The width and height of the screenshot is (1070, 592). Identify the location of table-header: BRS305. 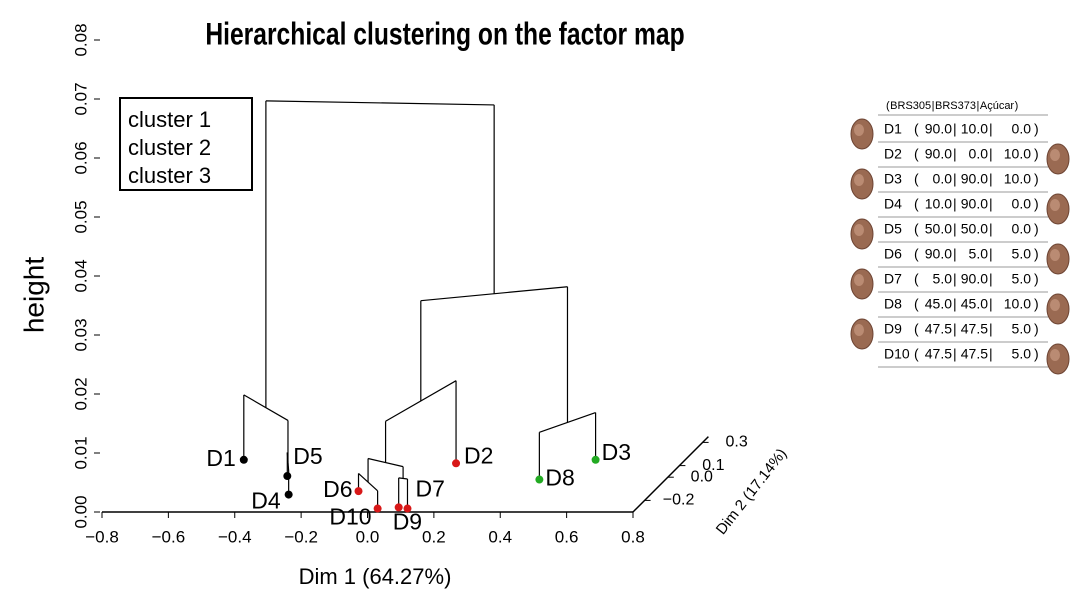
(910, 106).